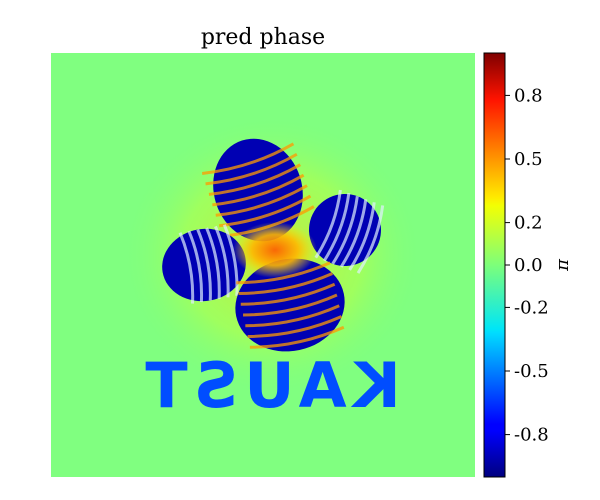 The width and height of the screenshot is (600, 500). I want to click on petal-right-fringes, so click(349, 231).